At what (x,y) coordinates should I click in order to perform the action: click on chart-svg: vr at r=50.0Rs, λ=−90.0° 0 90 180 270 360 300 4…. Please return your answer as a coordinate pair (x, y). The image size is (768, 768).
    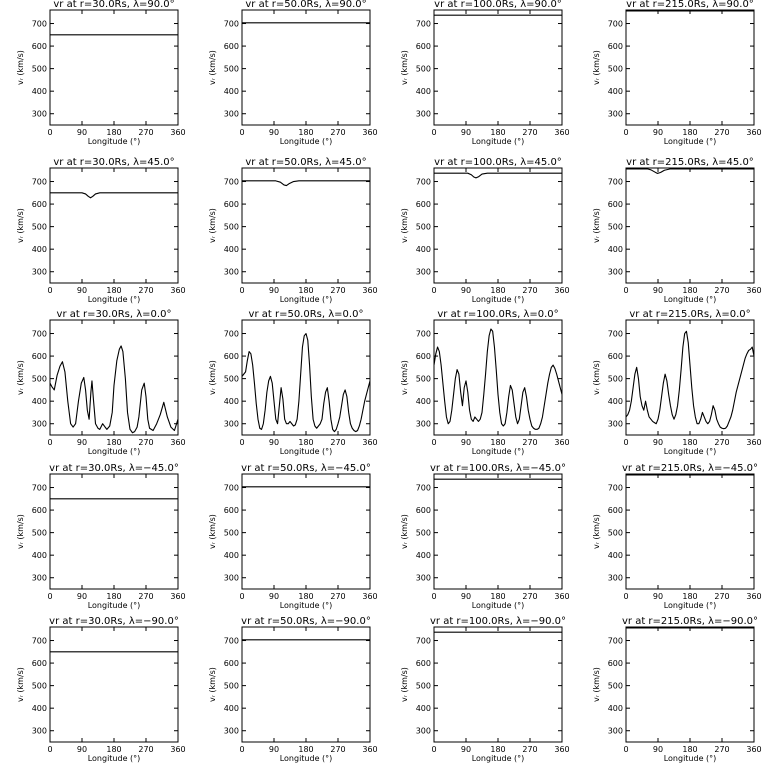
    Looking at the image, I should click on (293, 689).